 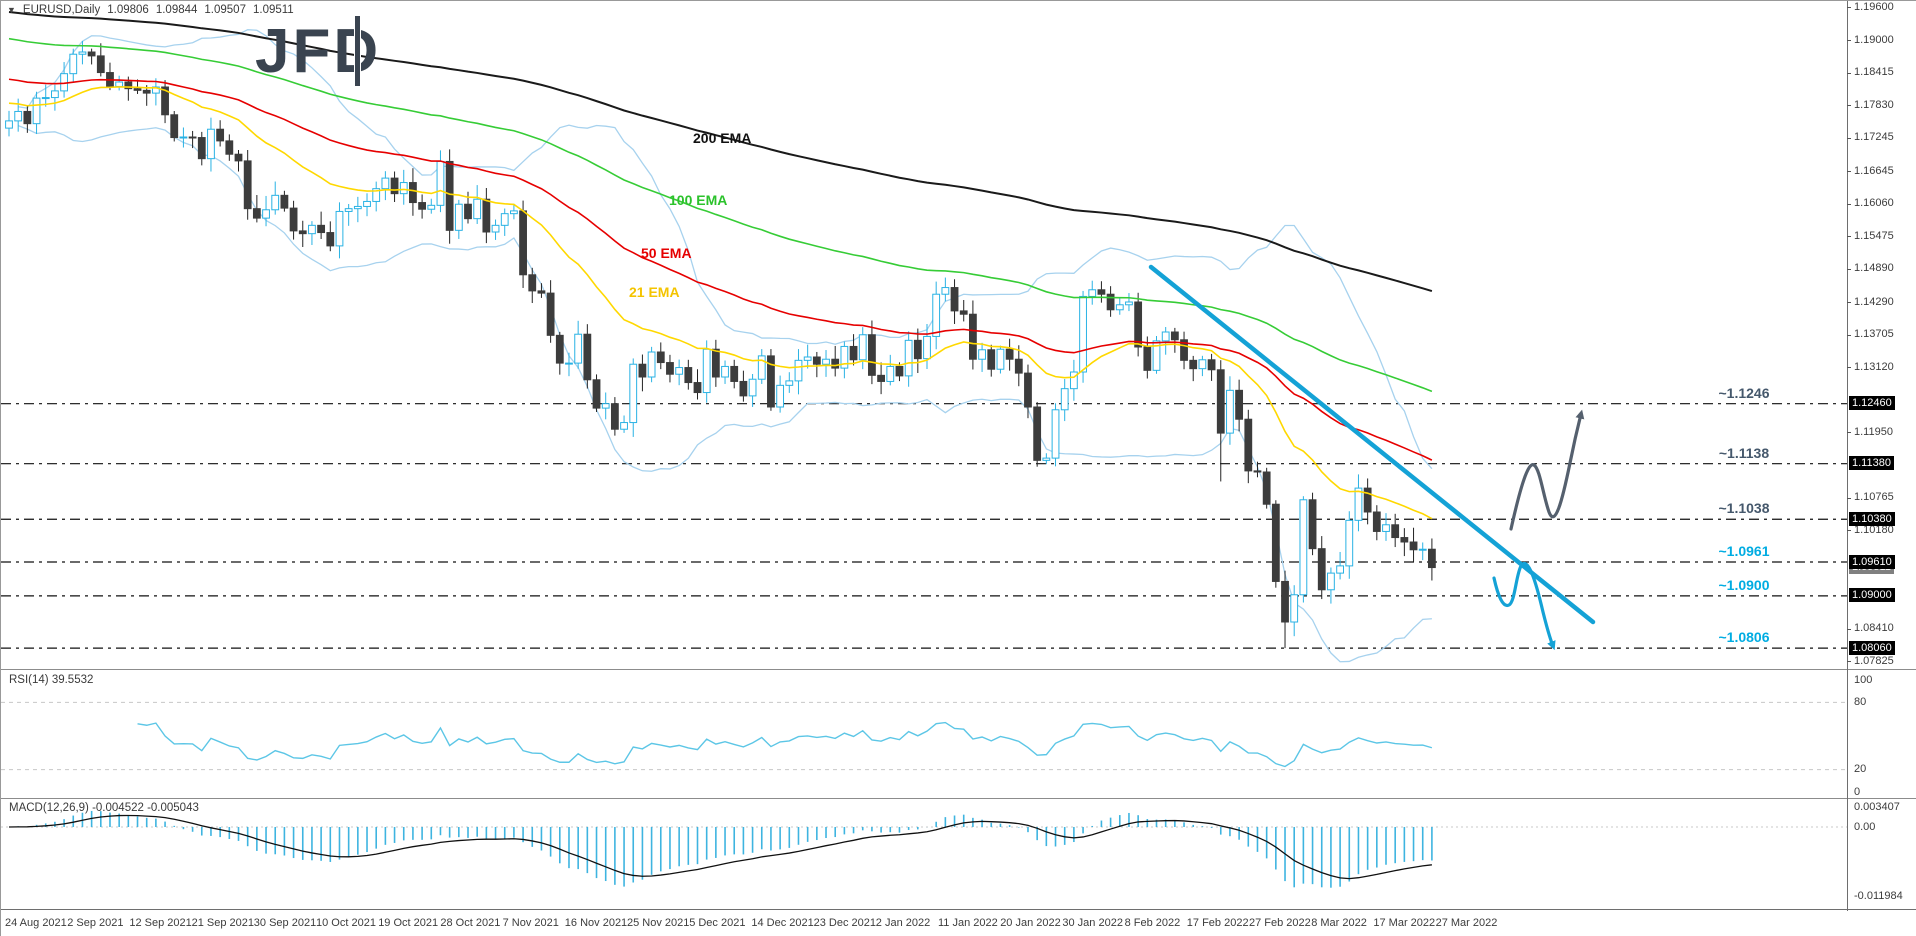 What do you see at coordinates (51, 680) in the screenshot?
I see `rsi-indicator-label: RSI(14) 39.5532` at bounding box center [51, 680].